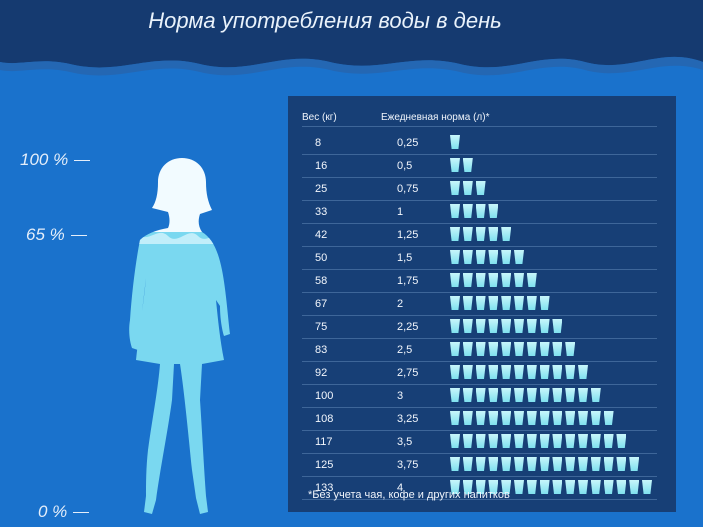 This screenshot has height=527, width=703. What do you see at coordinates (321, 166) in the screenshot?
I see `weight-value: 16` at bounding box center [321, 166].